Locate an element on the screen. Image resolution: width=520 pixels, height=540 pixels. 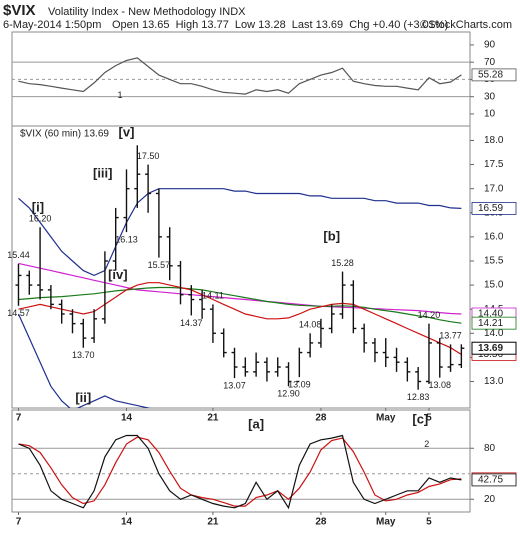
y-tick-label: 15.5 is located at coordinates (494, 261).